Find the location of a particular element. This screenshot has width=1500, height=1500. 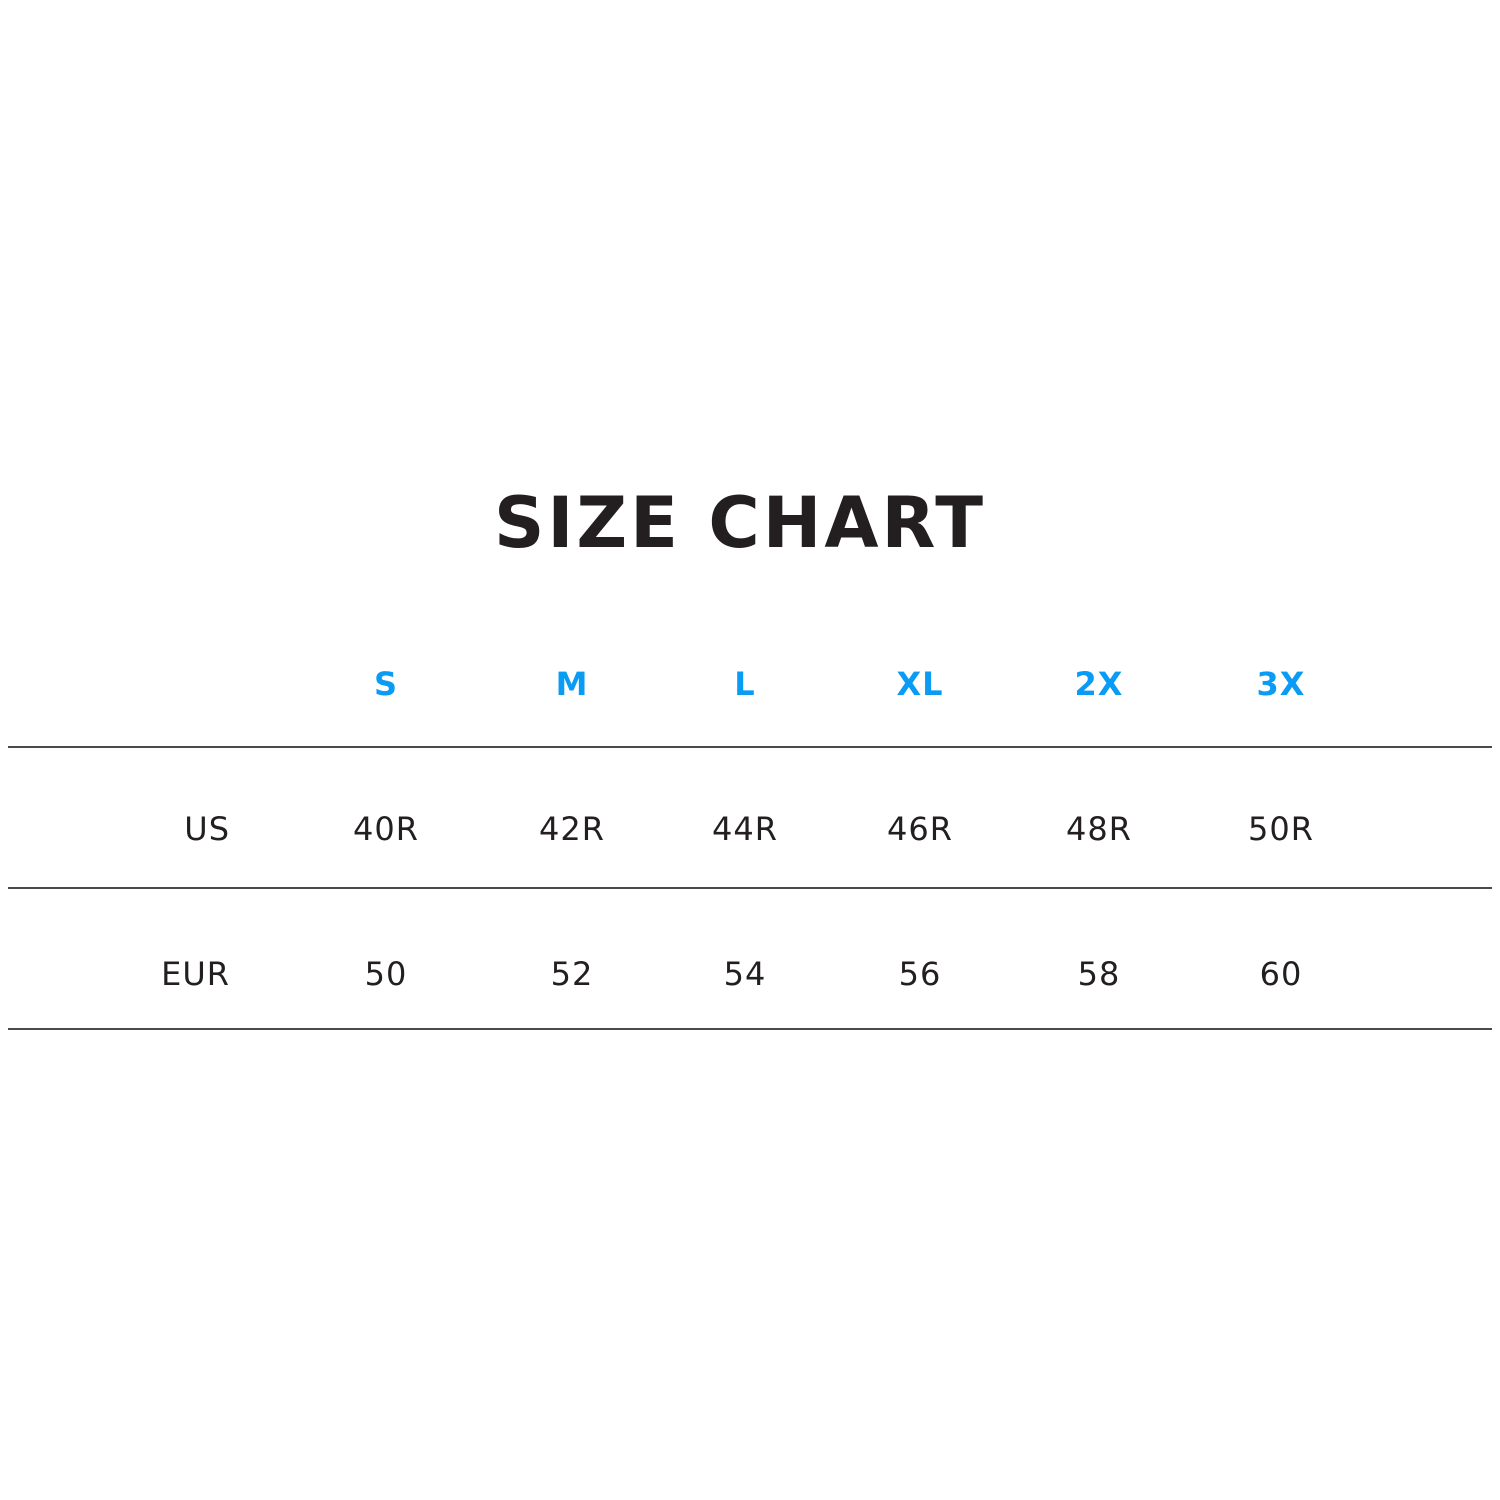

table-cell: 60 is located at coordinates (1281, 974).